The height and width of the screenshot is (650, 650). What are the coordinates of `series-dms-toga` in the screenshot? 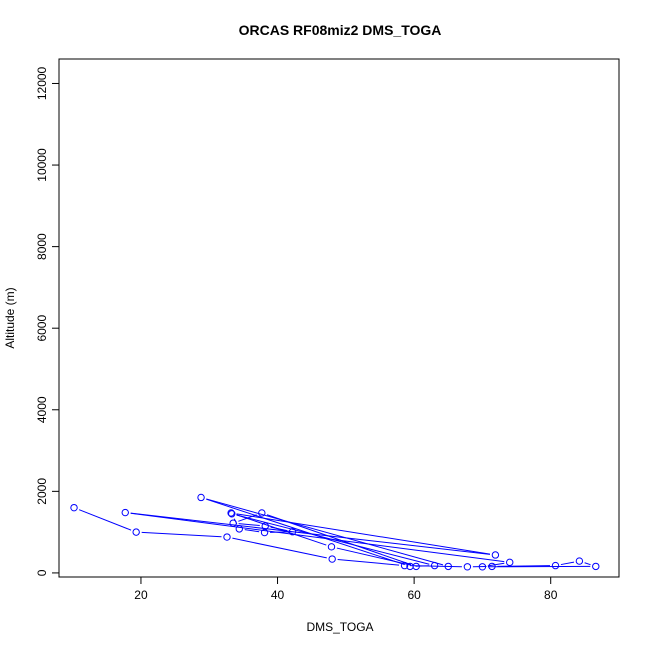 It's located at (335, 532).